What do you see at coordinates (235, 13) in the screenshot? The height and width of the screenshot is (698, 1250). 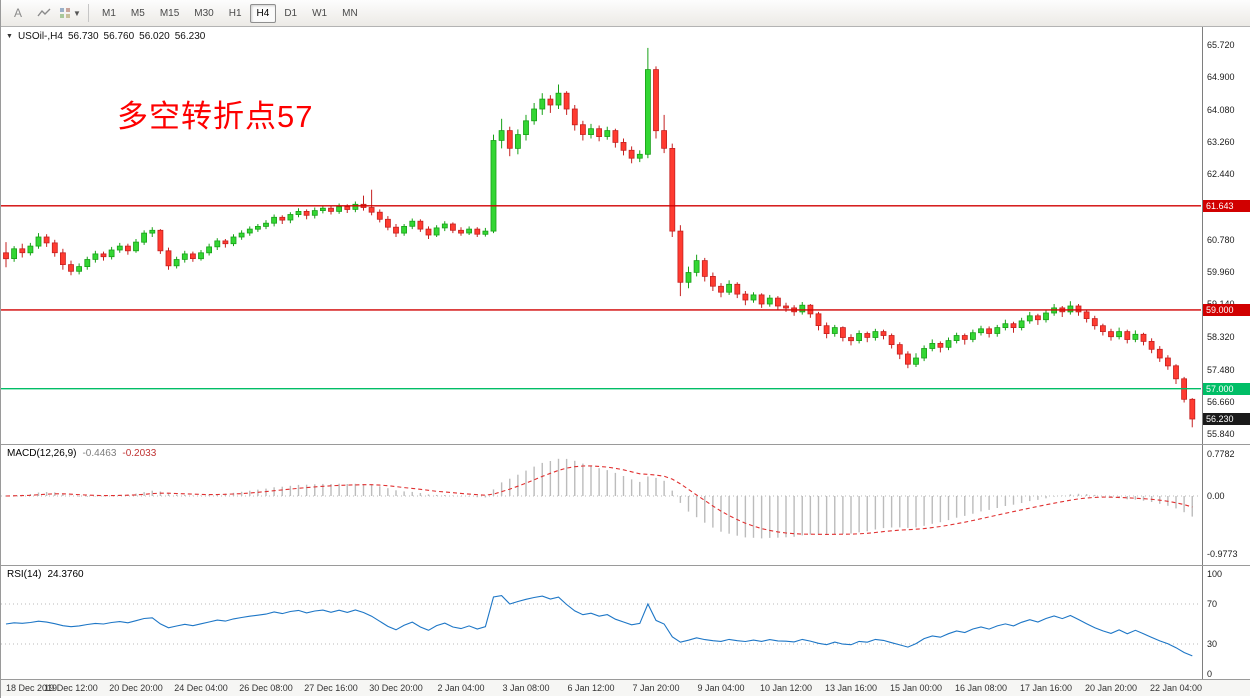 I see `timeframe-button-h1: H1` at bounding box center [235, 13].